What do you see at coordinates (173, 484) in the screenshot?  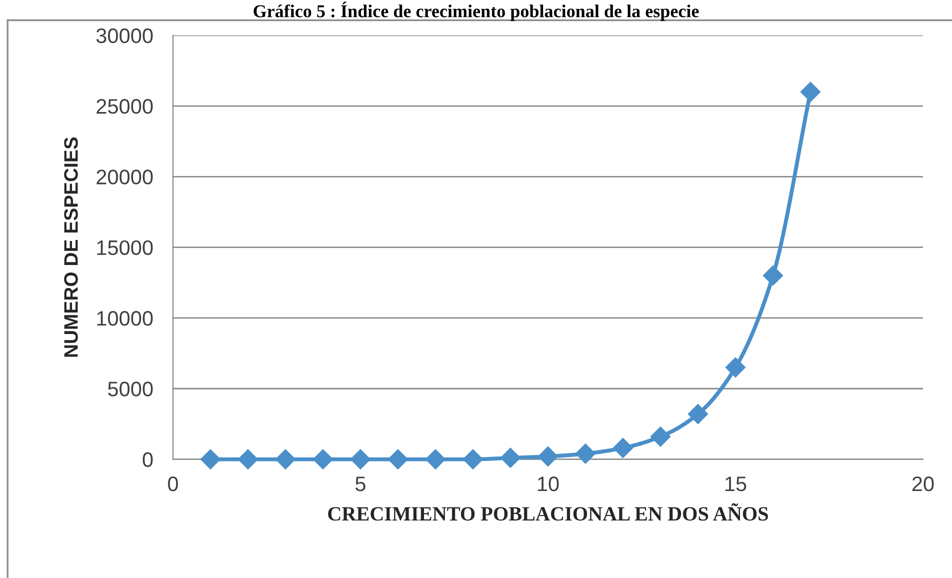 I see `x-tick-label: 0` at bounding box center [173, 484].